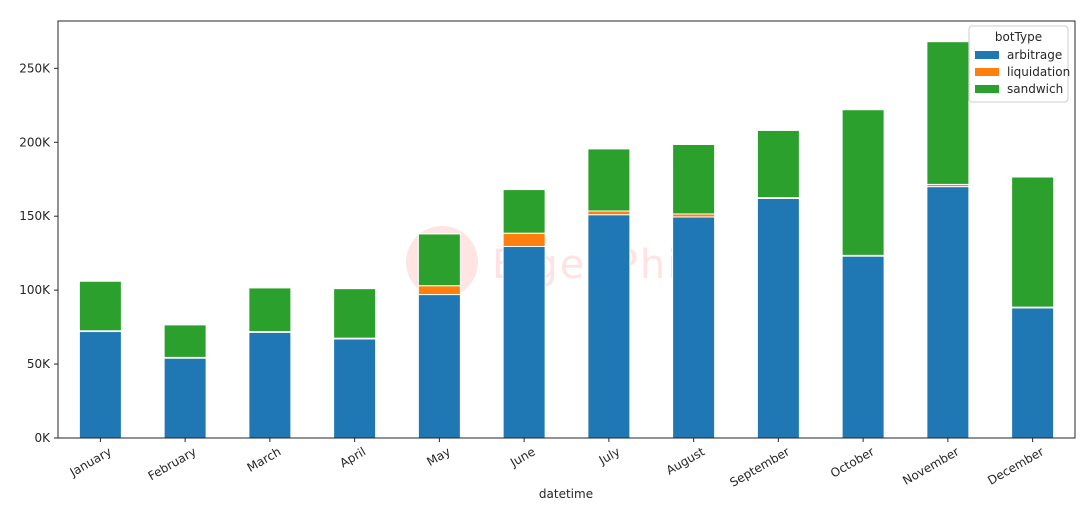 This screenshot has height=512, width=1080. Describe the element at coordinates (522, 457) in the screenshot. I see `x-tick-label: June` at that location.